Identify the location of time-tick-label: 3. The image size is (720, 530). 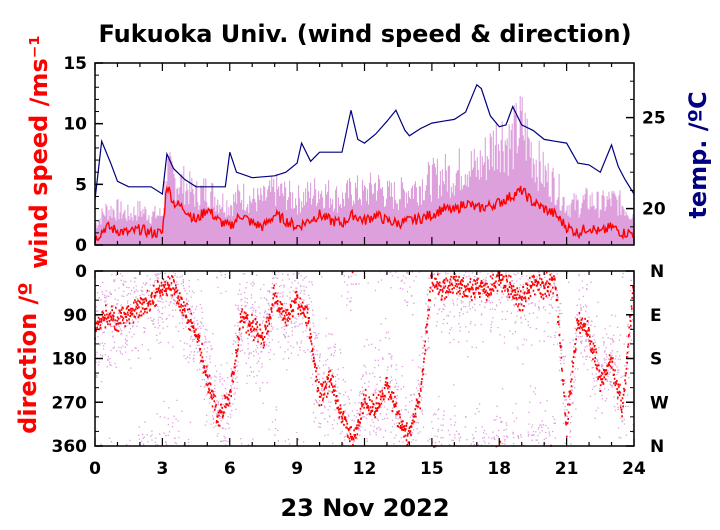
(162, 469).